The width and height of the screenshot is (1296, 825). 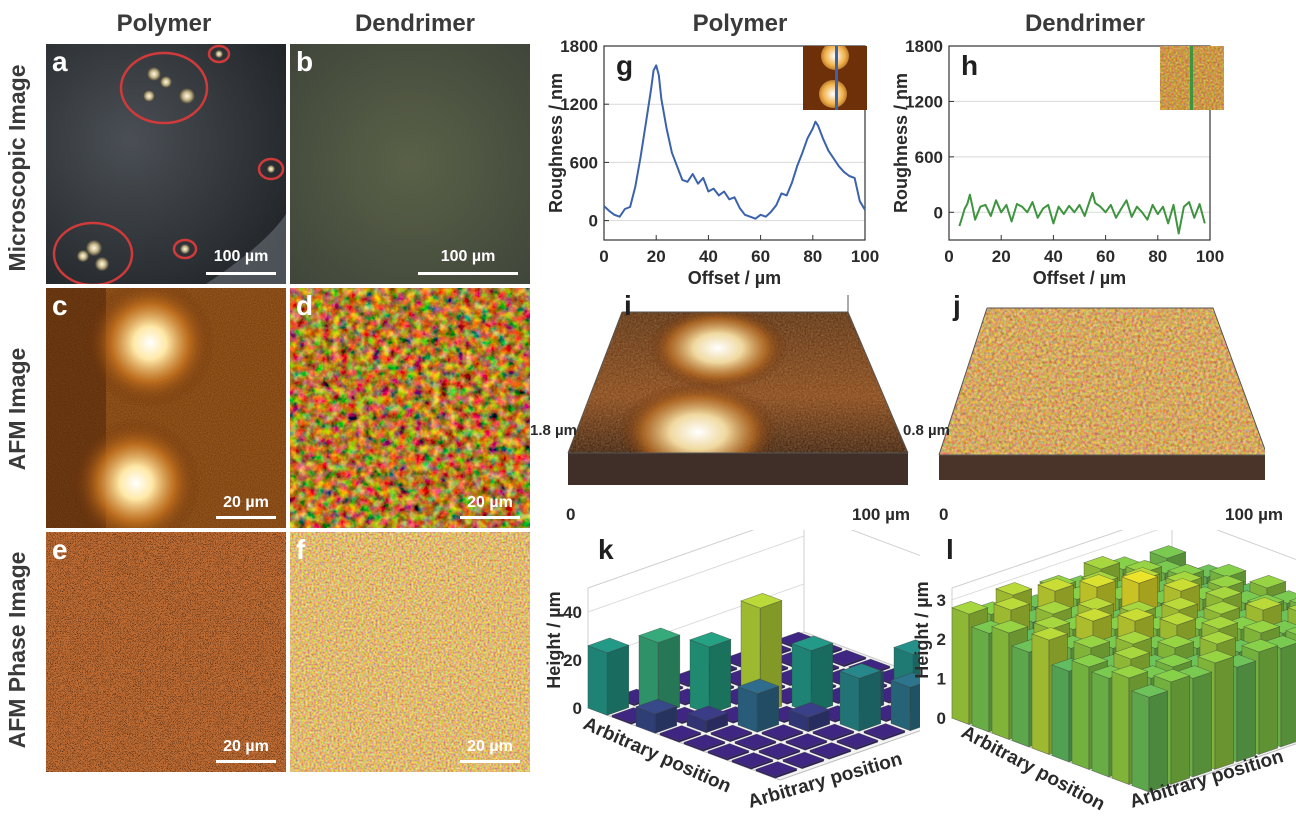 I want to click on scale-label-a: 100 µm, so click(x=241, y=256).